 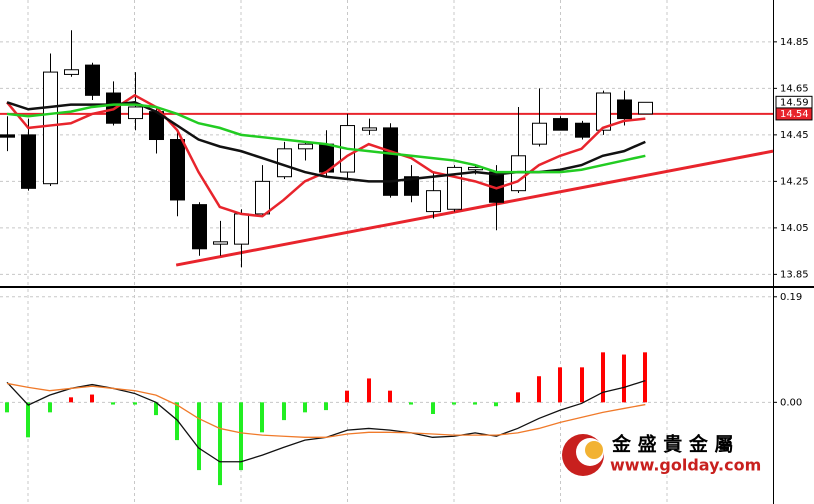 I want to click on macd-line, so click(x=326, y=410).